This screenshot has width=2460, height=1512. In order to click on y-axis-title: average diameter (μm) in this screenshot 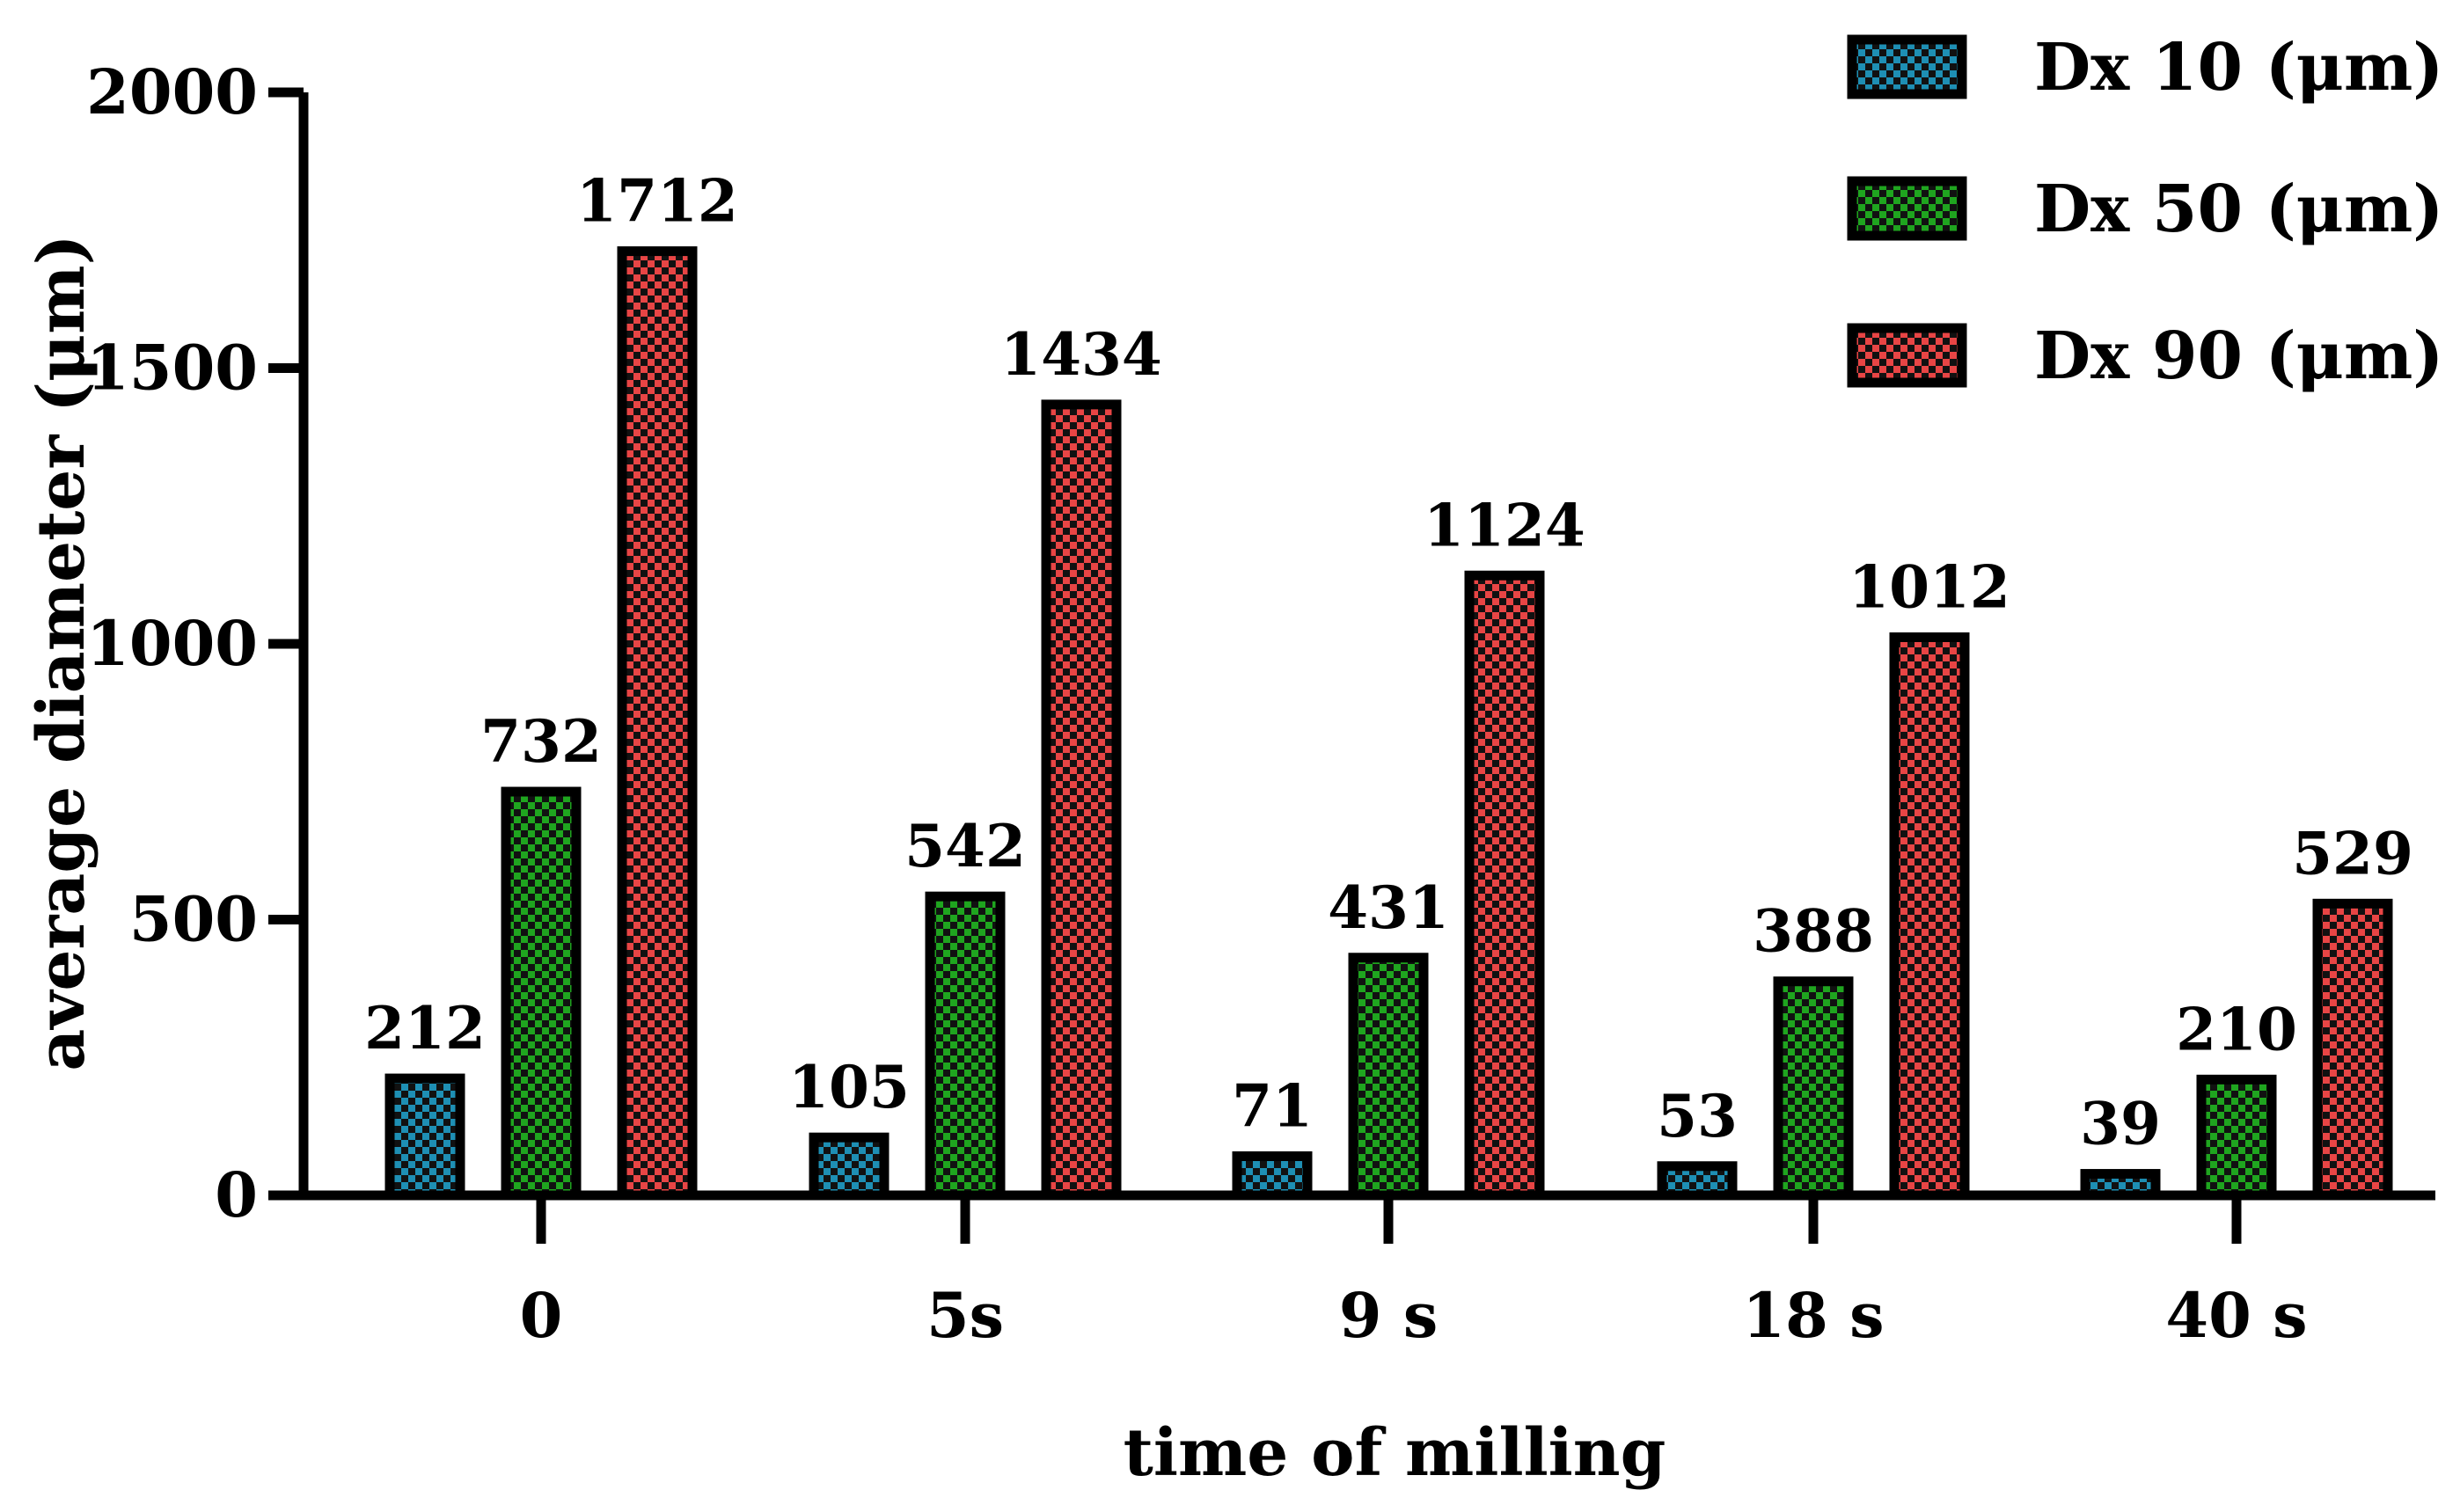, I will do `click(61, 652)`.